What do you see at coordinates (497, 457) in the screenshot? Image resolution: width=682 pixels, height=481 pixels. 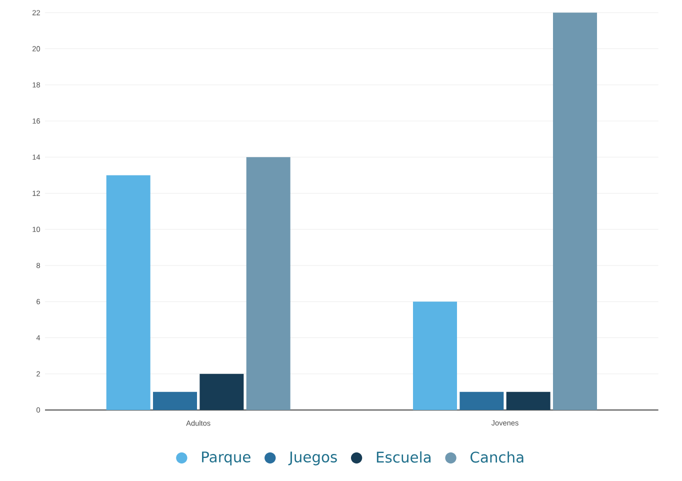 I see `legend-label: Cancha` at bounding box center [497, 457].